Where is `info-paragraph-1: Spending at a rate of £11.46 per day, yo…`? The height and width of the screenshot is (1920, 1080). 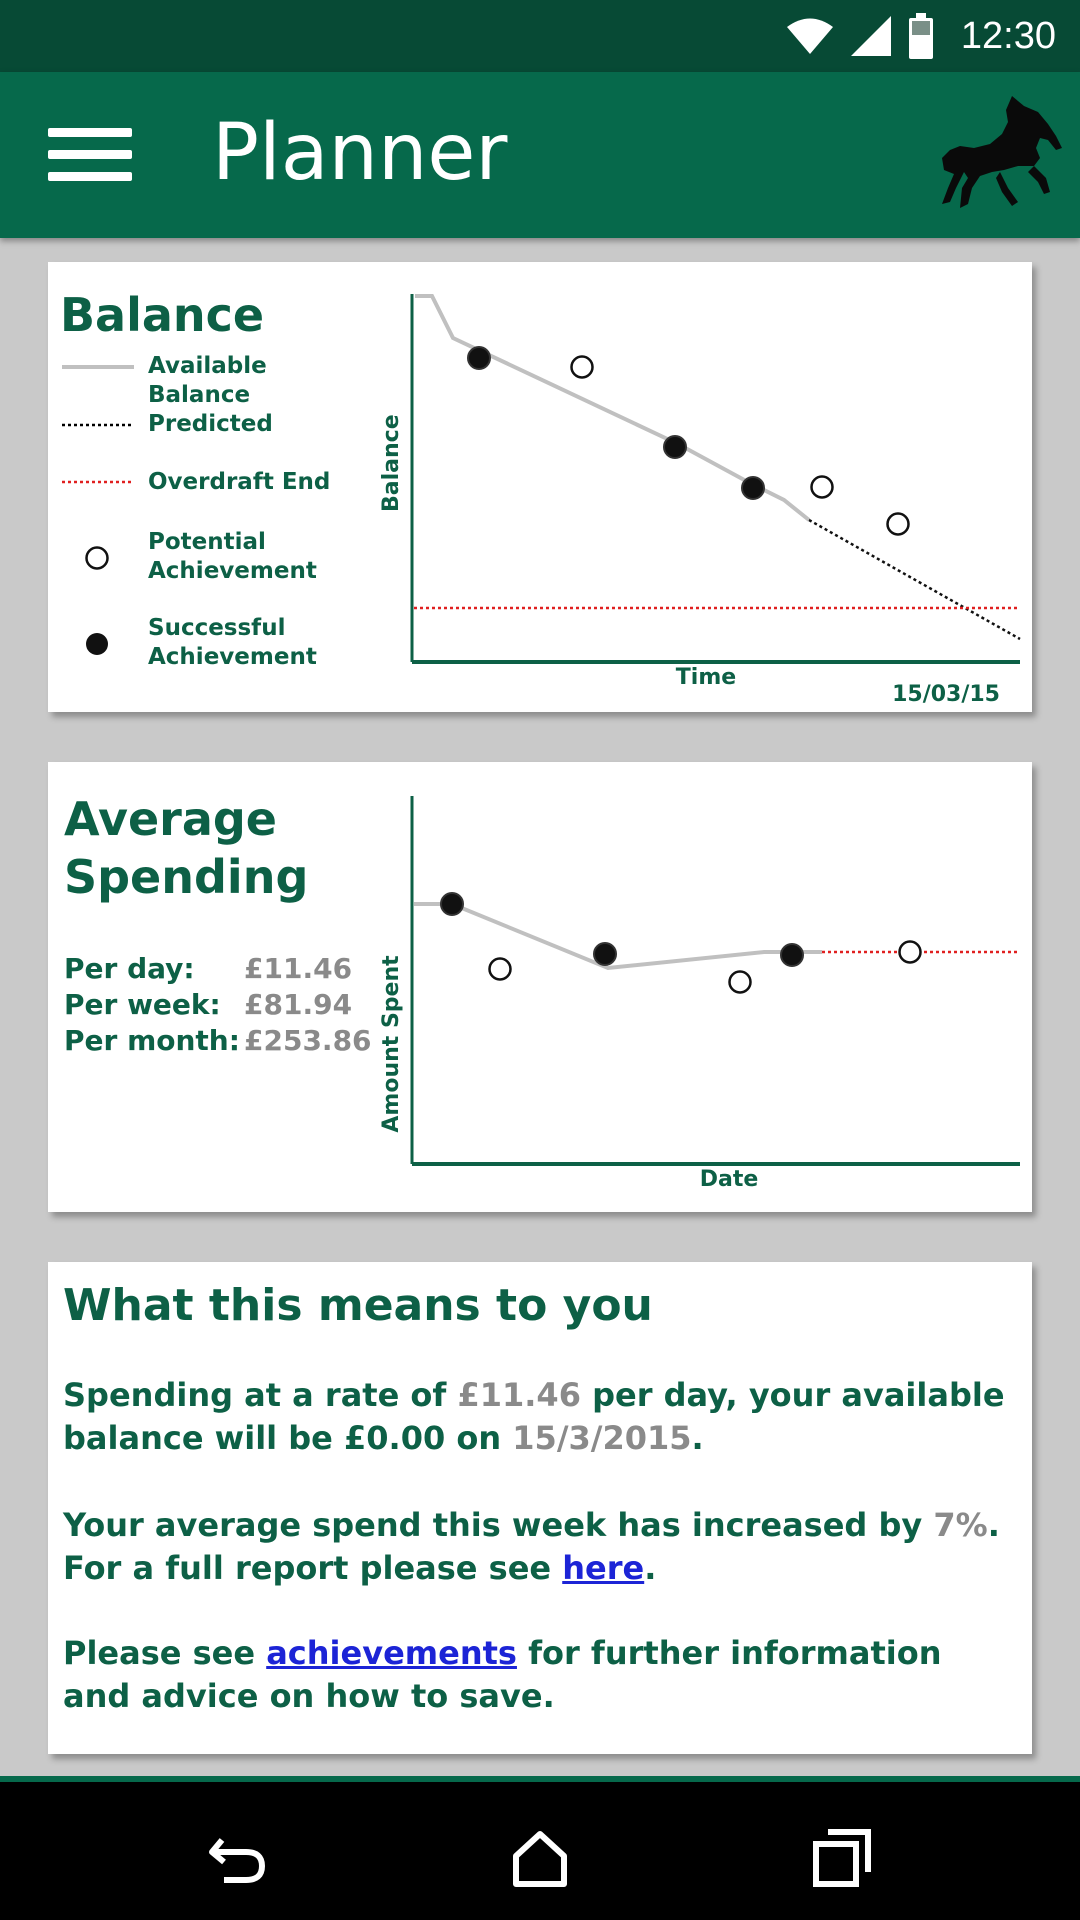
info-paragraph-1: Spending at a rate of £11.46 per day, yo… is located at coordinates (538, 1417).